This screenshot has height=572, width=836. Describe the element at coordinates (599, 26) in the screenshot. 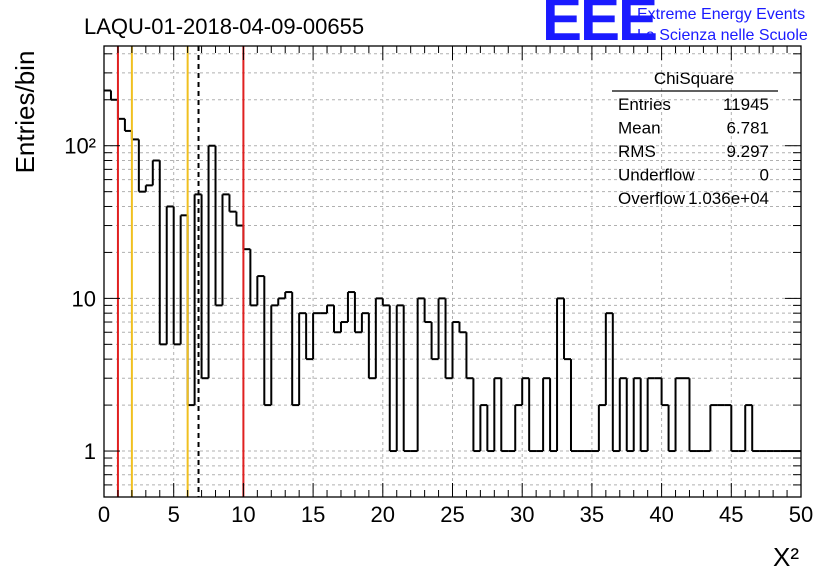

I see `eee-logo-text: EEE` at that location.